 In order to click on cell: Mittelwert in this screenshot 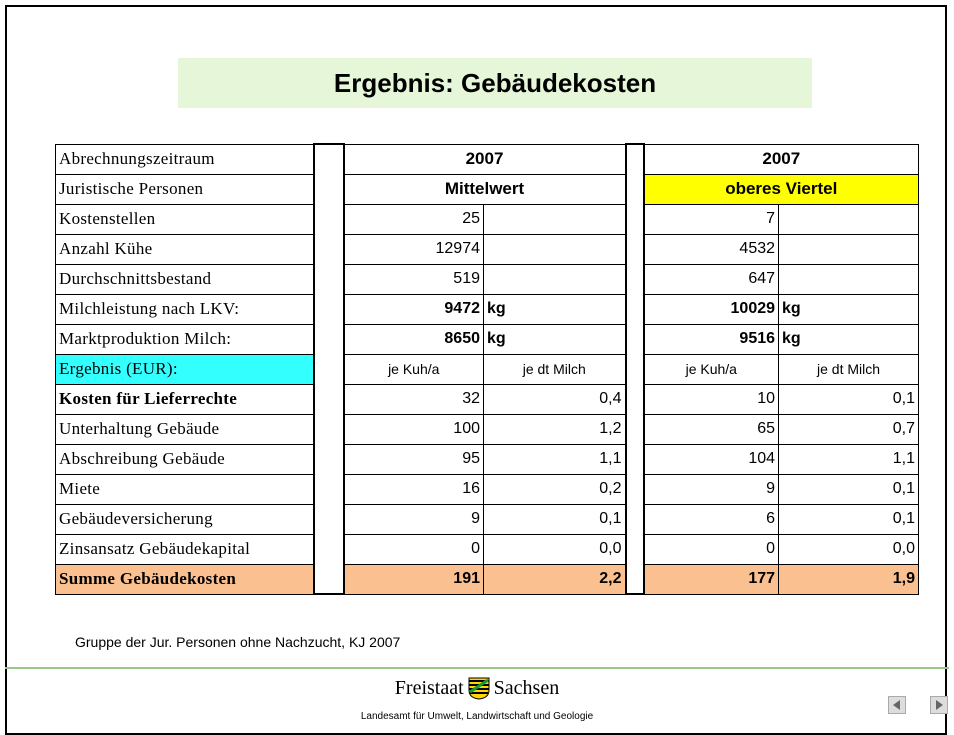, I will do `click(484, 189)`.